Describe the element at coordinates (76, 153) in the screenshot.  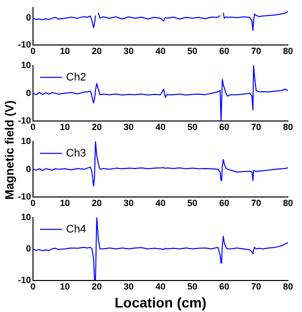
I see `legend-label: Ch3` at that location.